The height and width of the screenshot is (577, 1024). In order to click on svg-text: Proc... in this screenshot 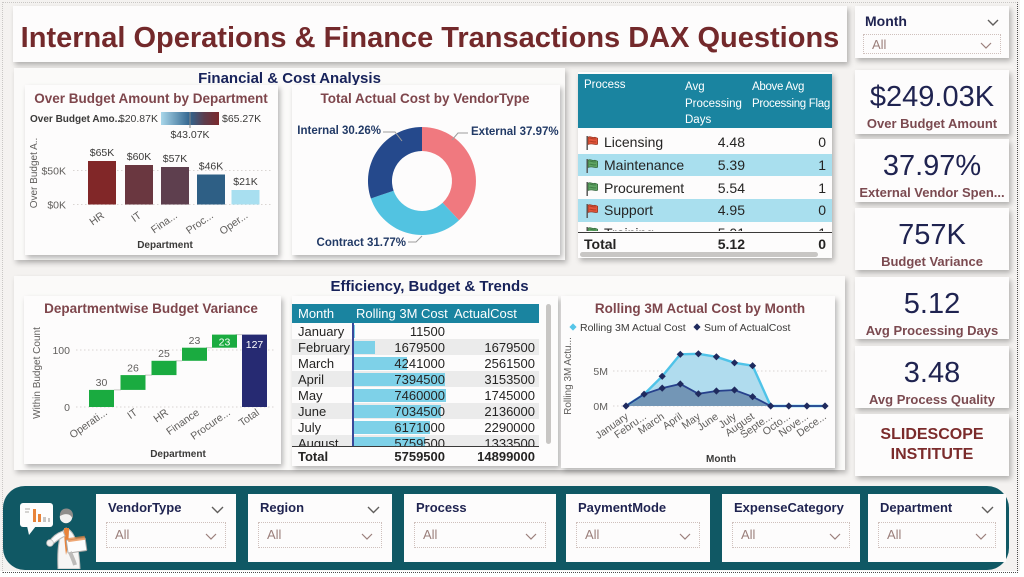, I will do `click(200, 223)`.